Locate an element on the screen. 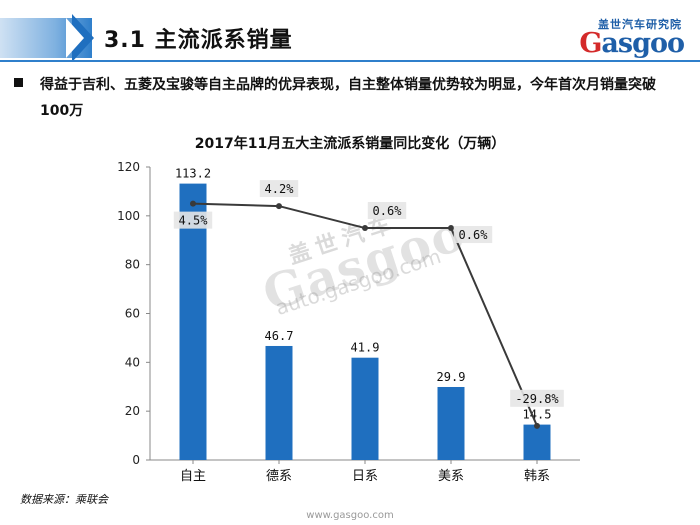 The height and width of the screenshot is (525, 700). y-tick-label: 80 is located at coordinates (132, 265).